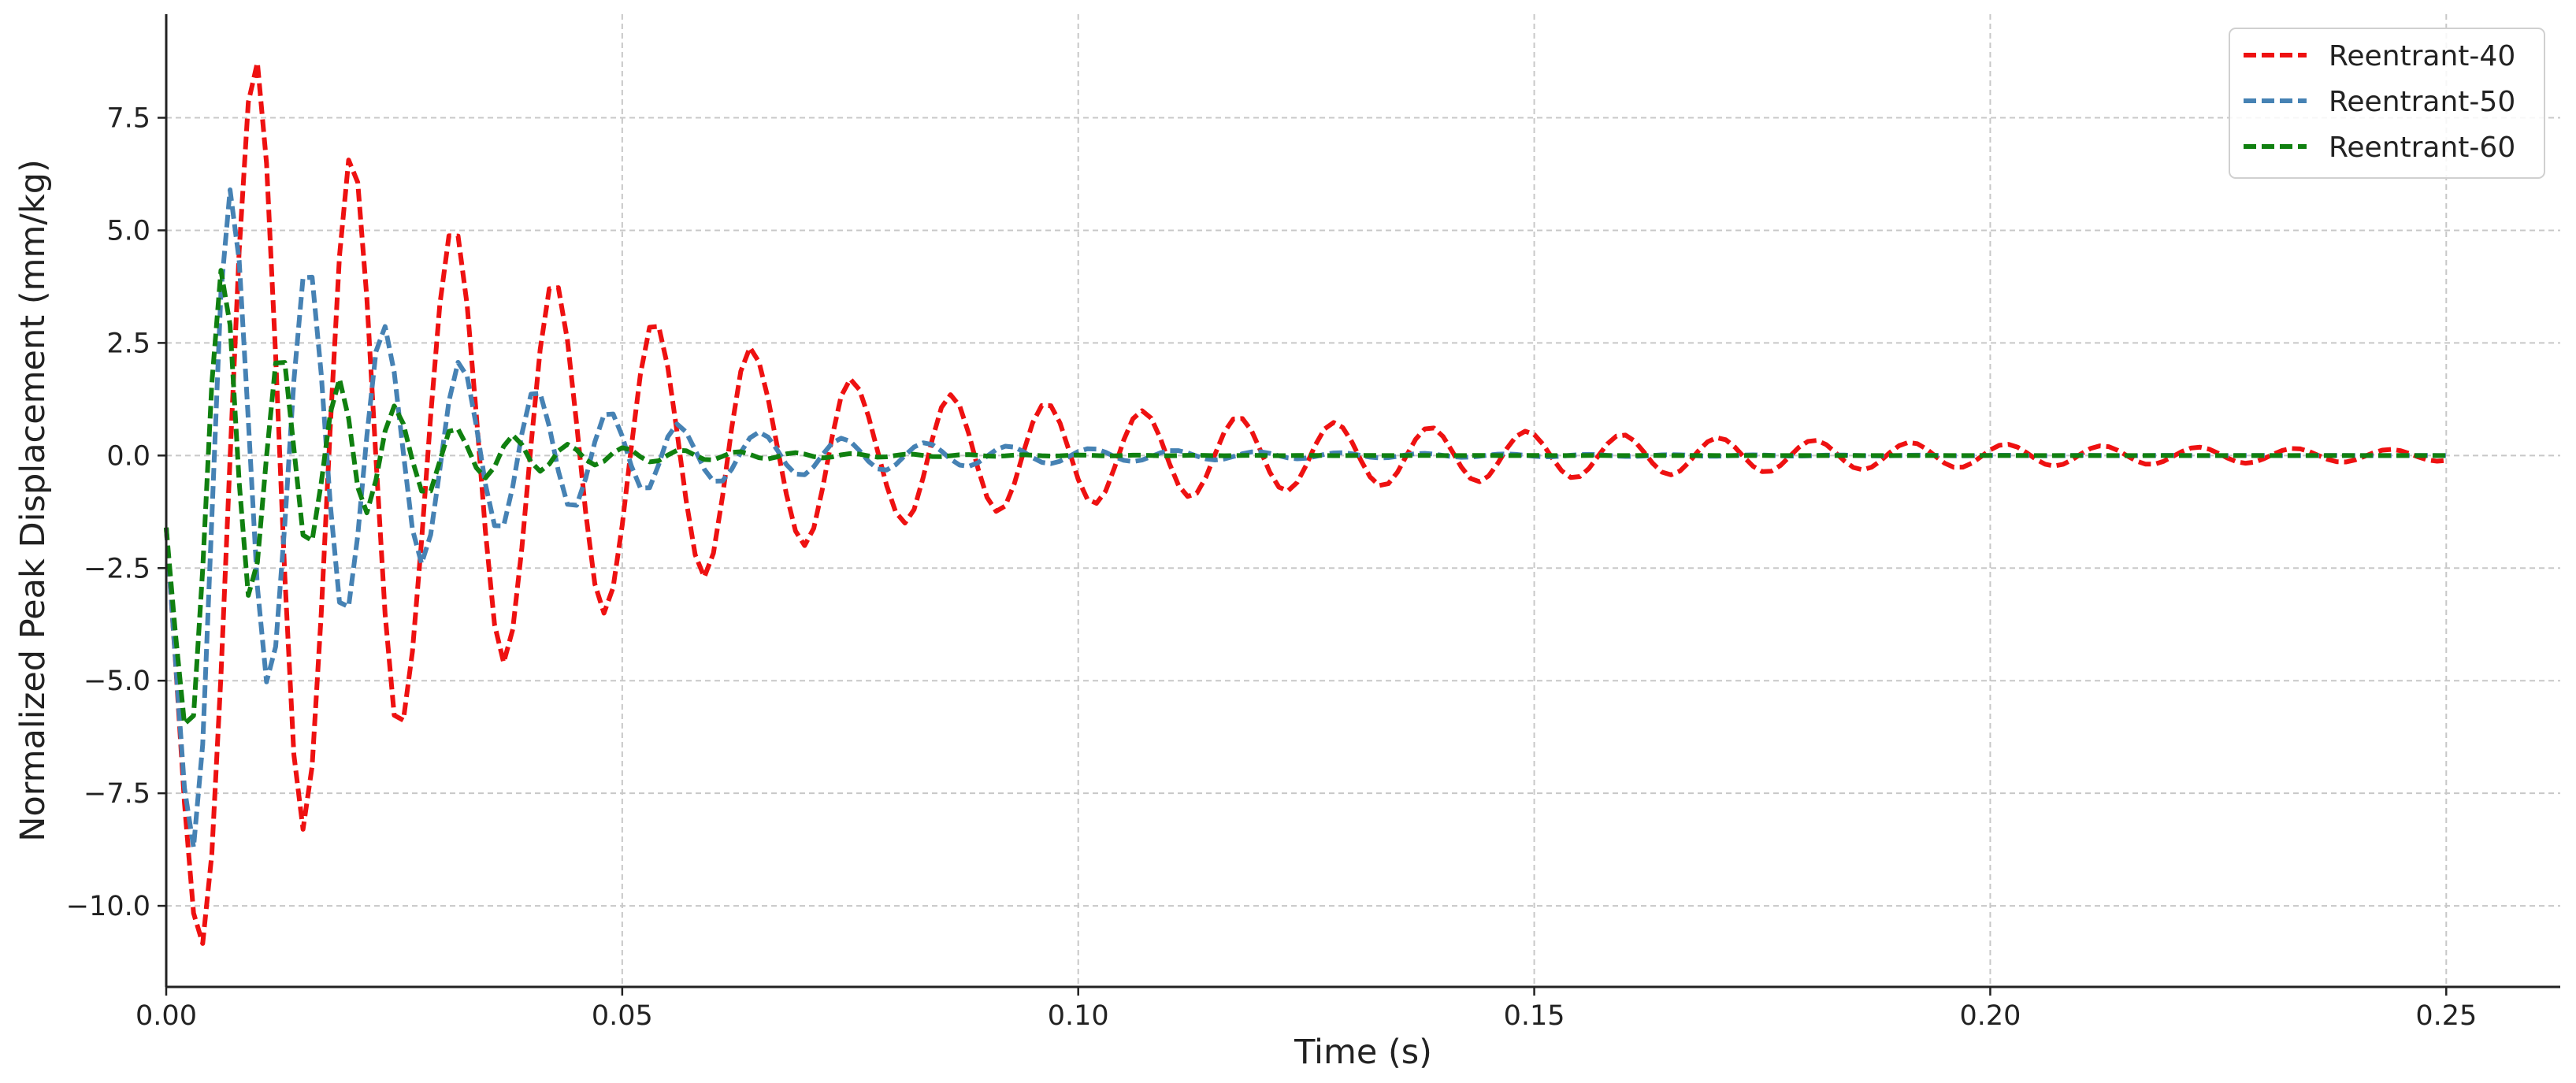 The image size is (2576, 1083). I want to click on x-tick-label: 0.15, so click(1534, 1016).